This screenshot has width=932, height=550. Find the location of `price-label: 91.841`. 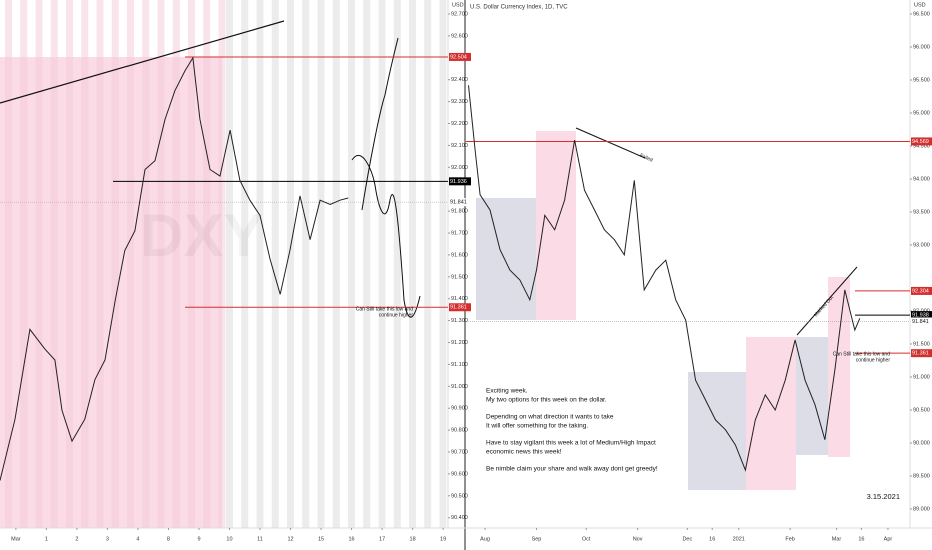

price-label: 91.841 is located at coordinates (920, 322).